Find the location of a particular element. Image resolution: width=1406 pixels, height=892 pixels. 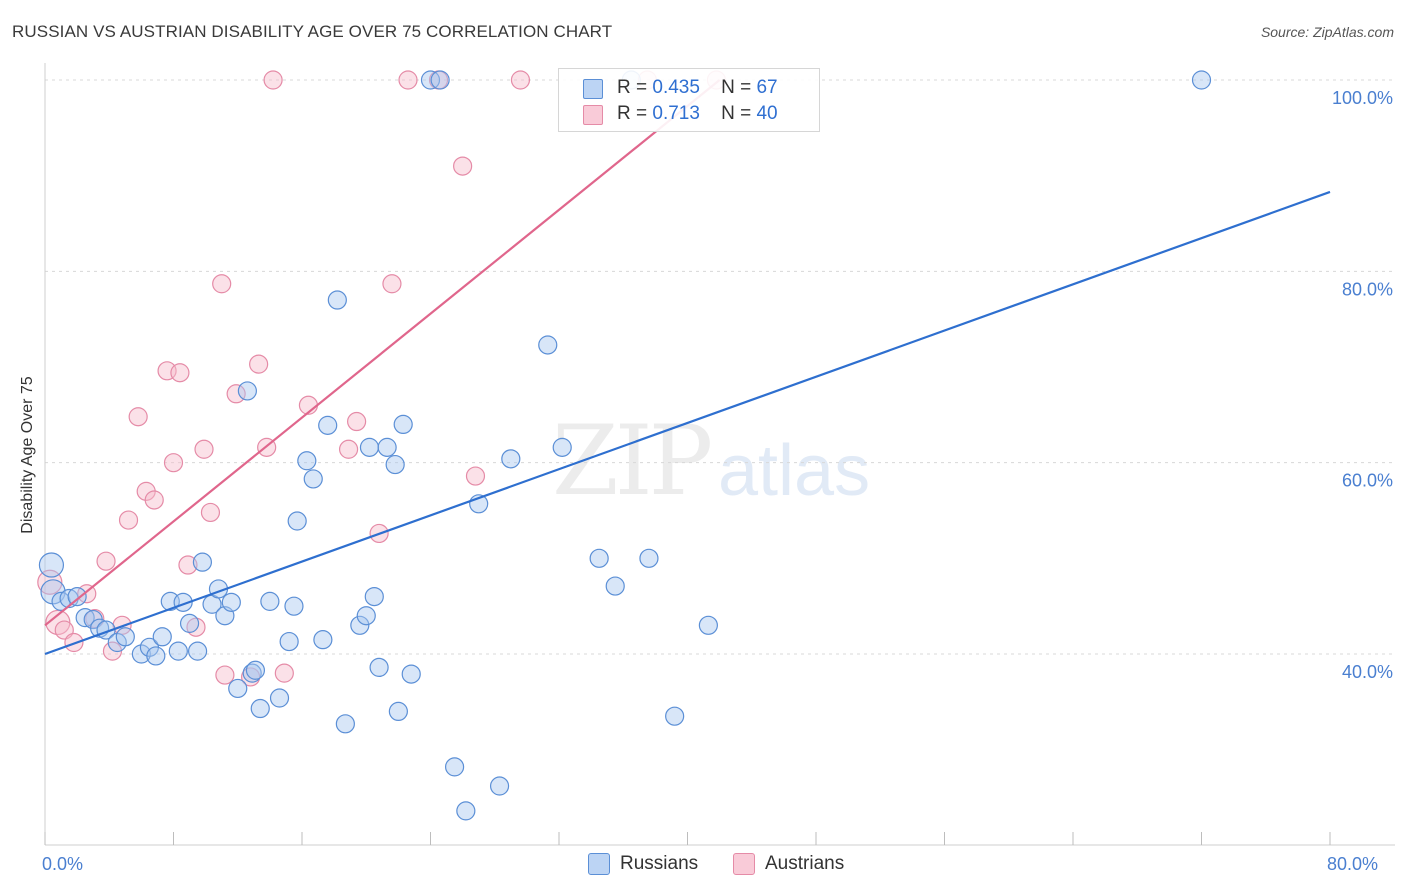

austrians-n-label: N = is located at coordinates (736, 113).